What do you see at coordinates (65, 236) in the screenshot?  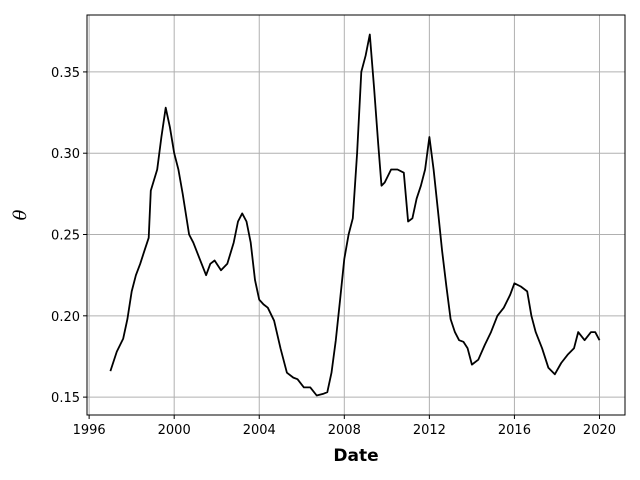 I see `y-tick-label: 0.25` at bounding box center [65, 236].